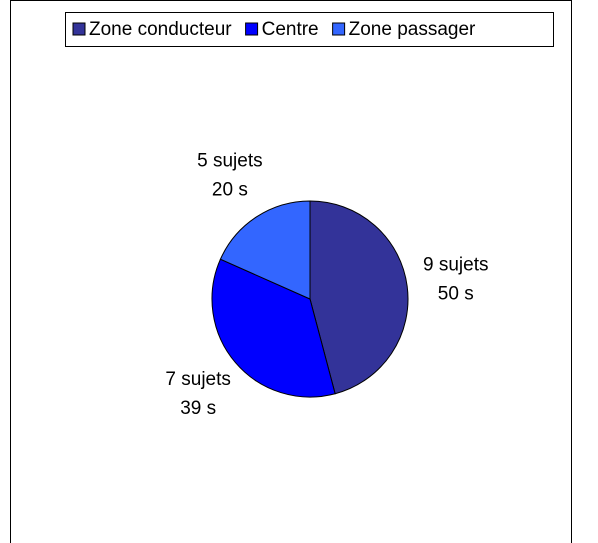 This screenshot has height=543, width=598. Describe the element at coordinates (197, 379) in the screenshot. I see `data-label: 7 sujets` at that location.